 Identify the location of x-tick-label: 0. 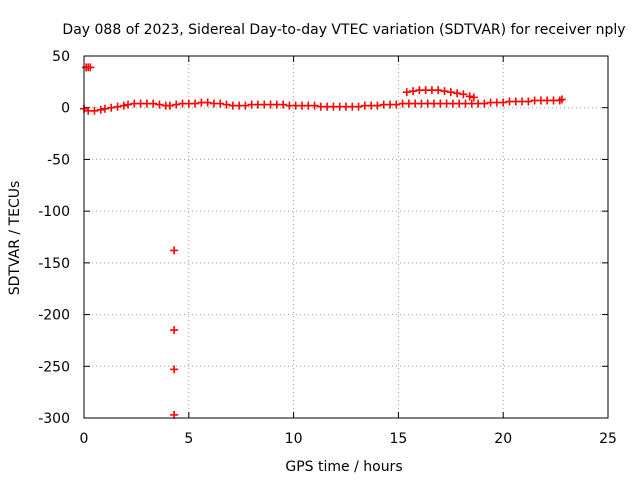
(84, 439).